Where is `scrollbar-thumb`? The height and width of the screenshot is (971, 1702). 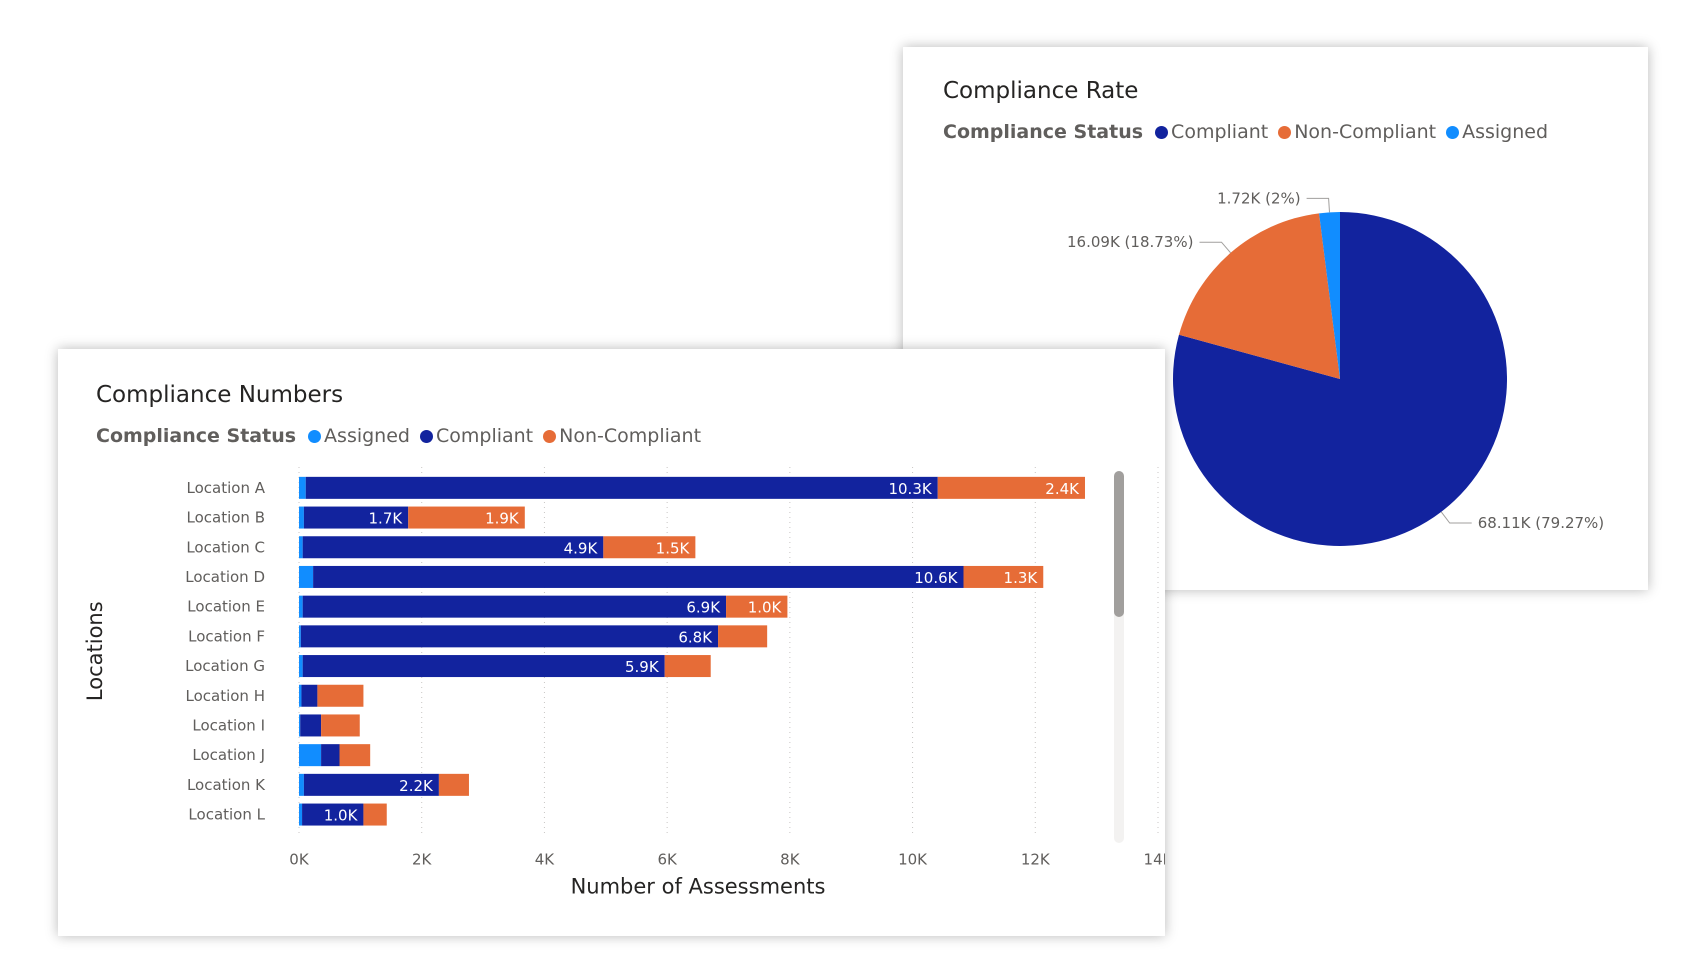
scrollbar-thumb is located at coordinates (1119, 544).